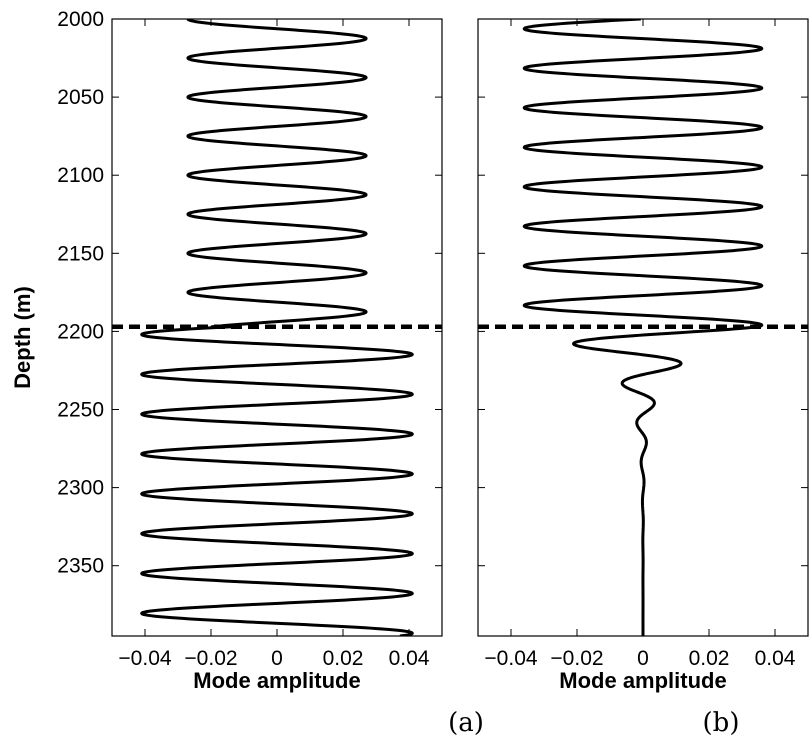 This screenshot has height=753, width=812. Describe the element at coordinates (80, 19) in the screenshot. I see `y-tick-label-a: 2000` at that location.